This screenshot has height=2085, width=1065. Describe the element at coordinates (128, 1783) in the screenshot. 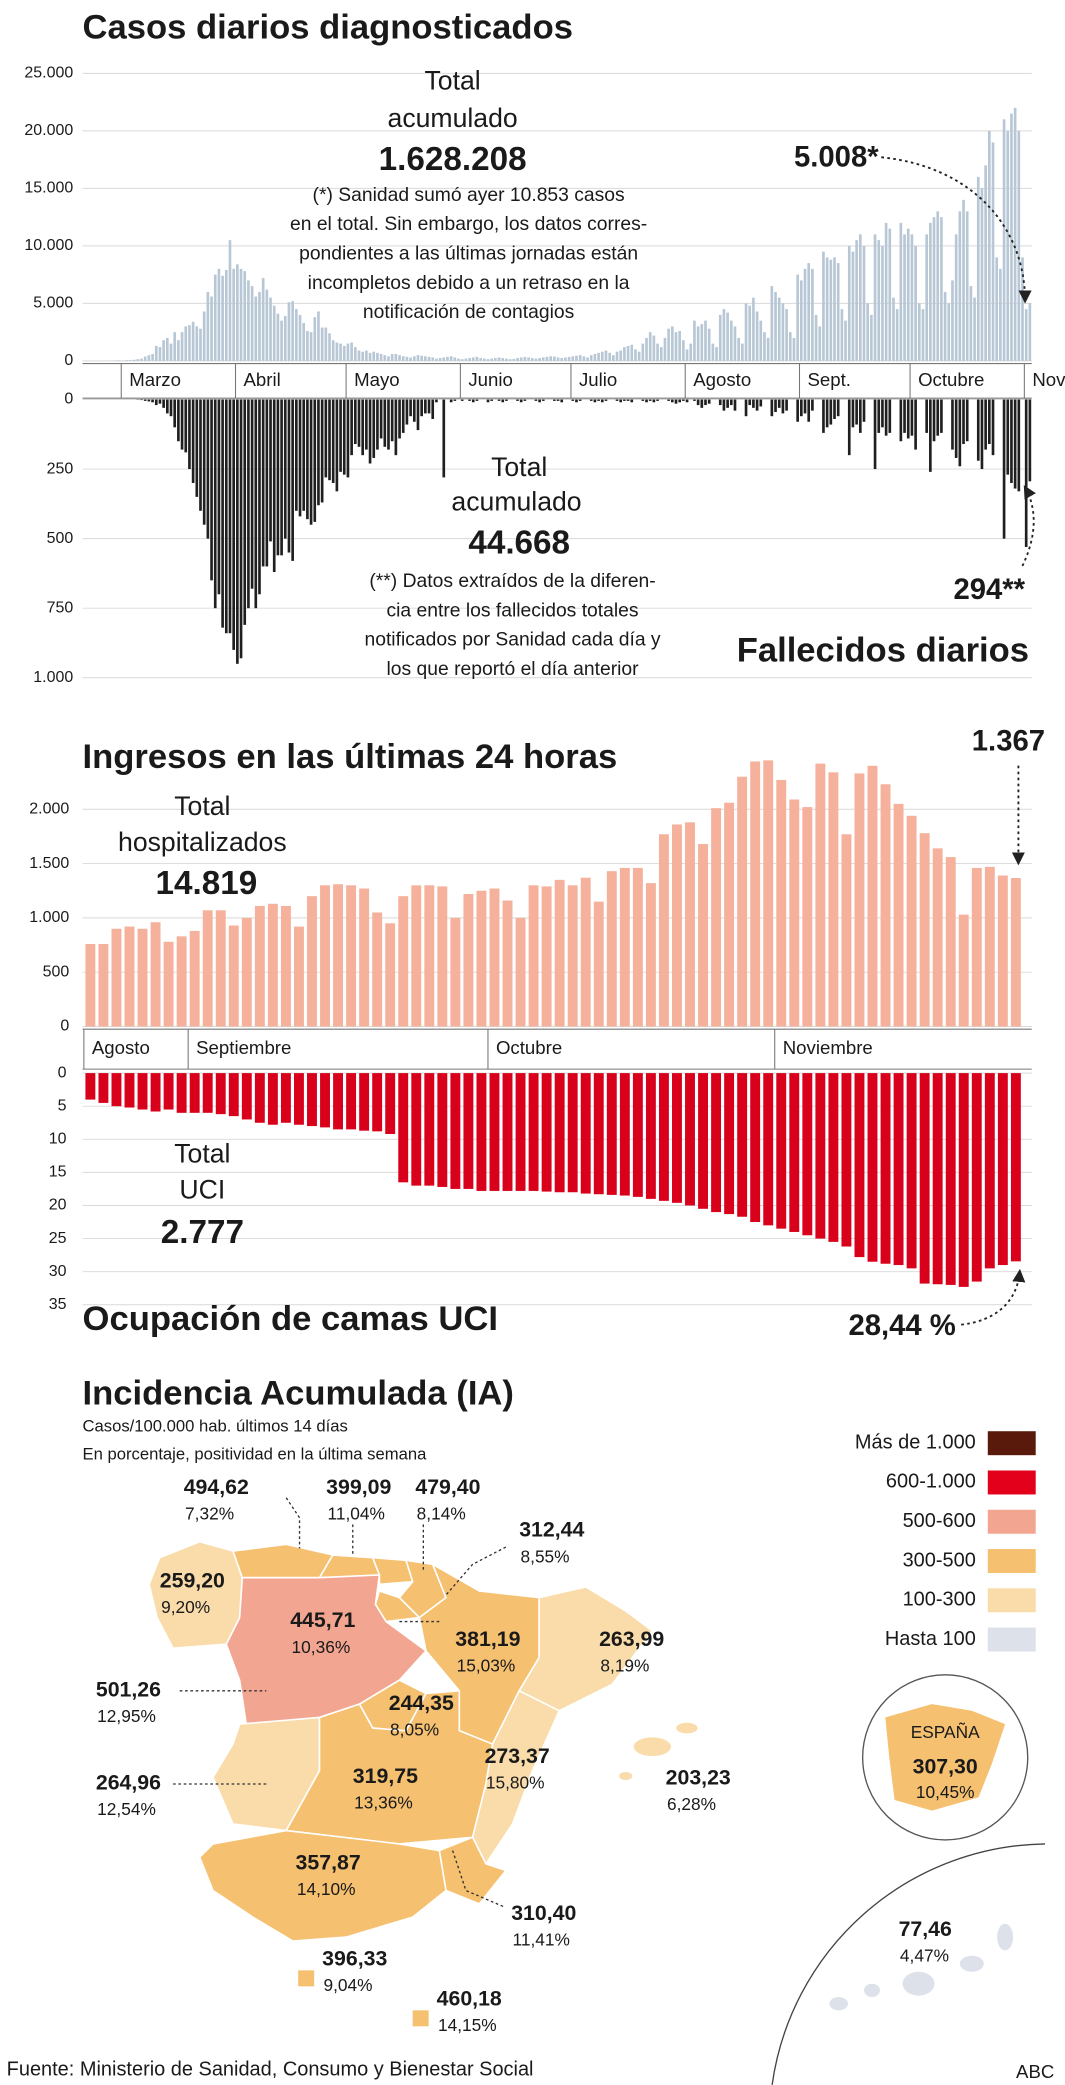

I see `region-value: 264,96` at that location.